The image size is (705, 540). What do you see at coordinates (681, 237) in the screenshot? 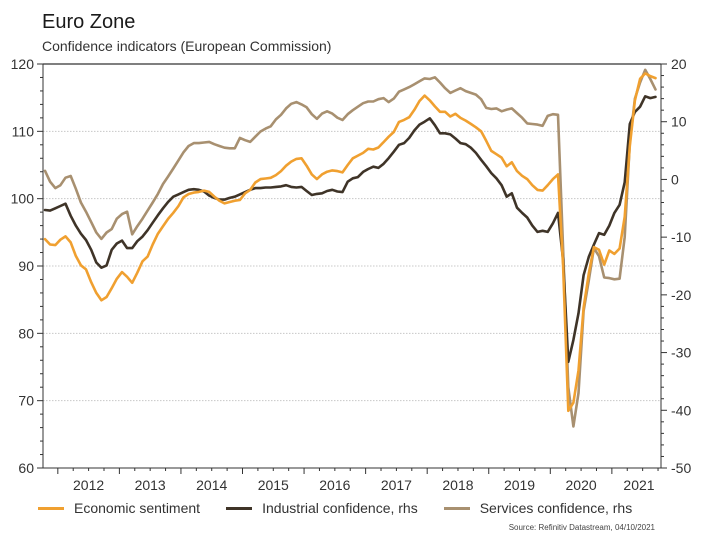
I see `right-axis-tick-label: -10` at bounding box center [681, 237].